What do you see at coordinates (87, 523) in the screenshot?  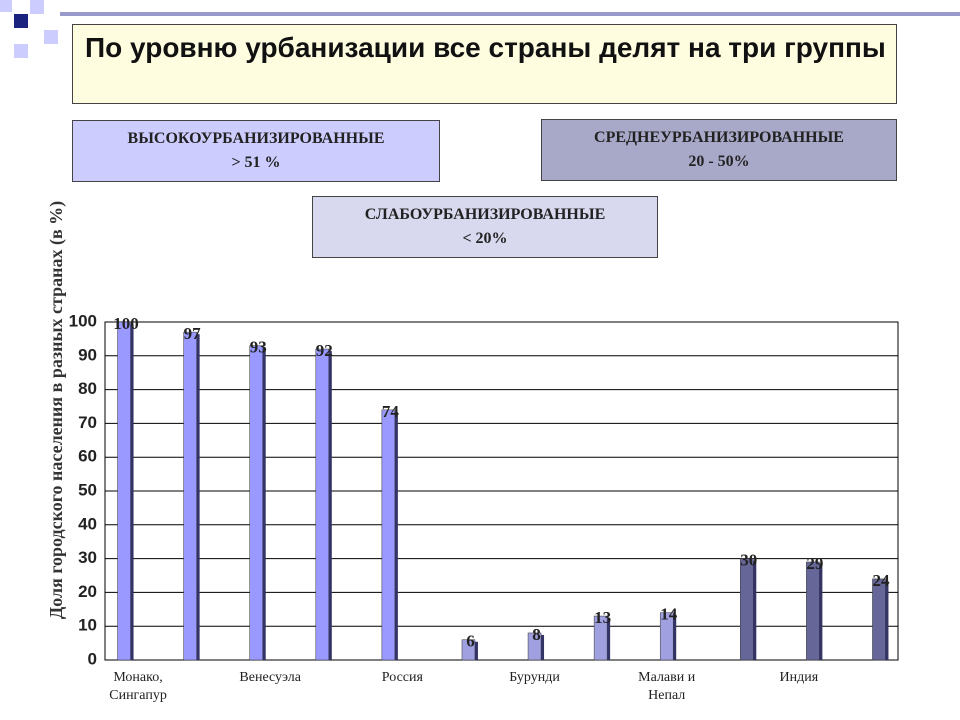 I see `y-tick-label: 40` at bounding box center [87, 523].